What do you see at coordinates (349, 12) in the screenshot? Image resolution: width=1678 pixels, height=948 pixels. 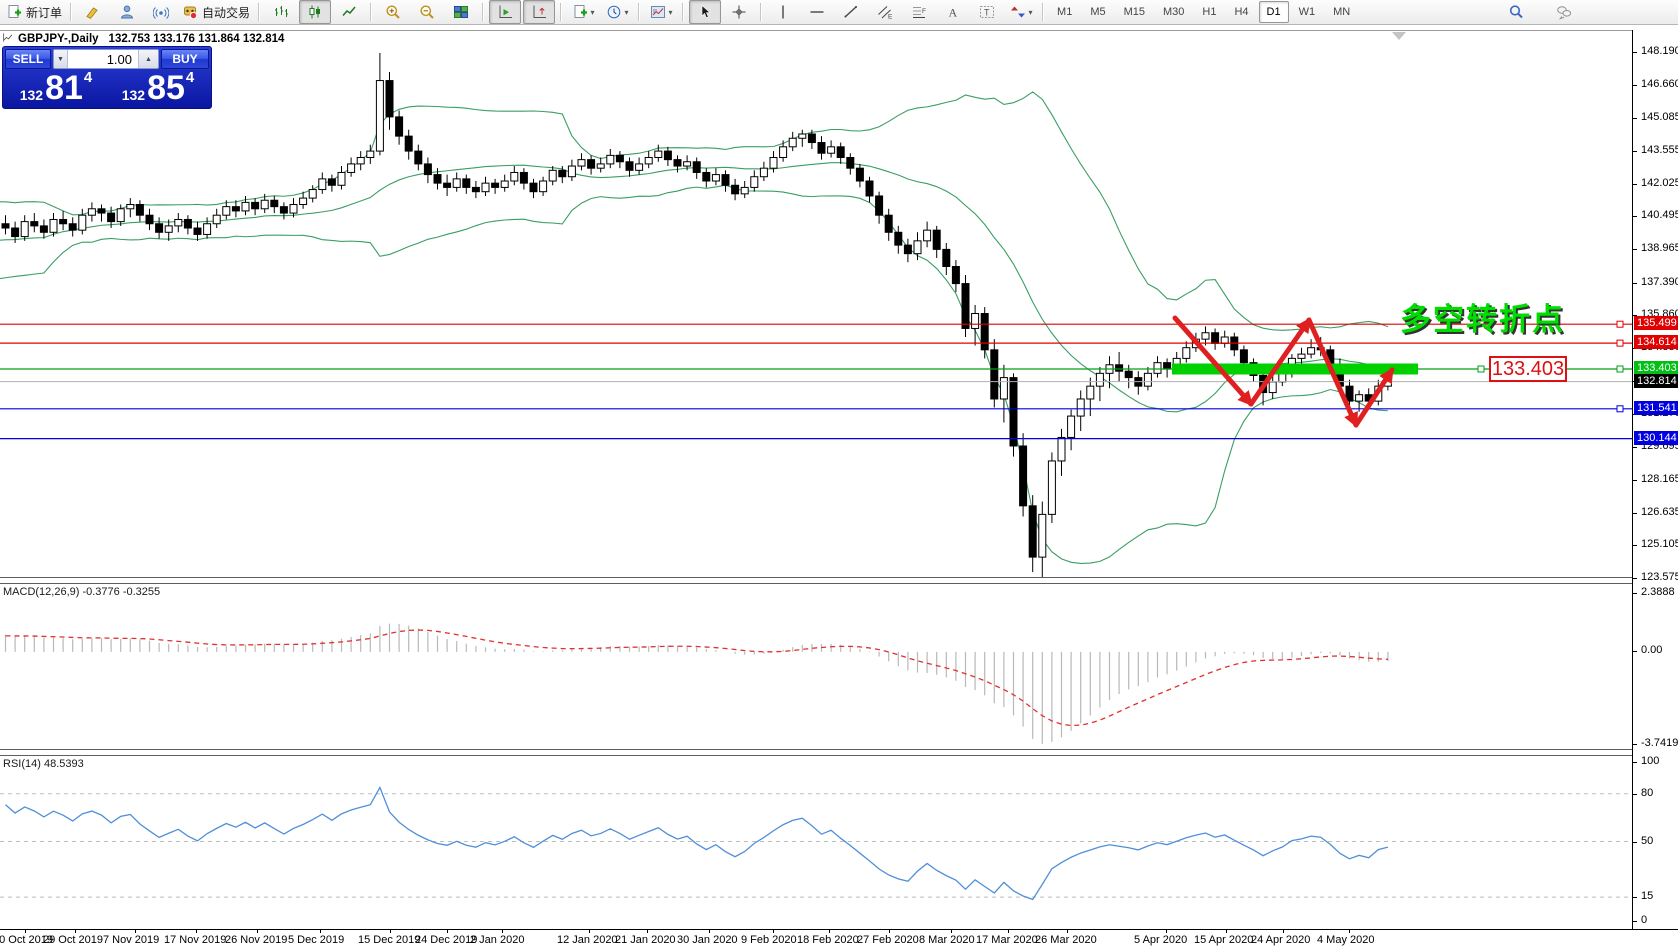 I see `line-chart-button` at bounding box center [349, 12].